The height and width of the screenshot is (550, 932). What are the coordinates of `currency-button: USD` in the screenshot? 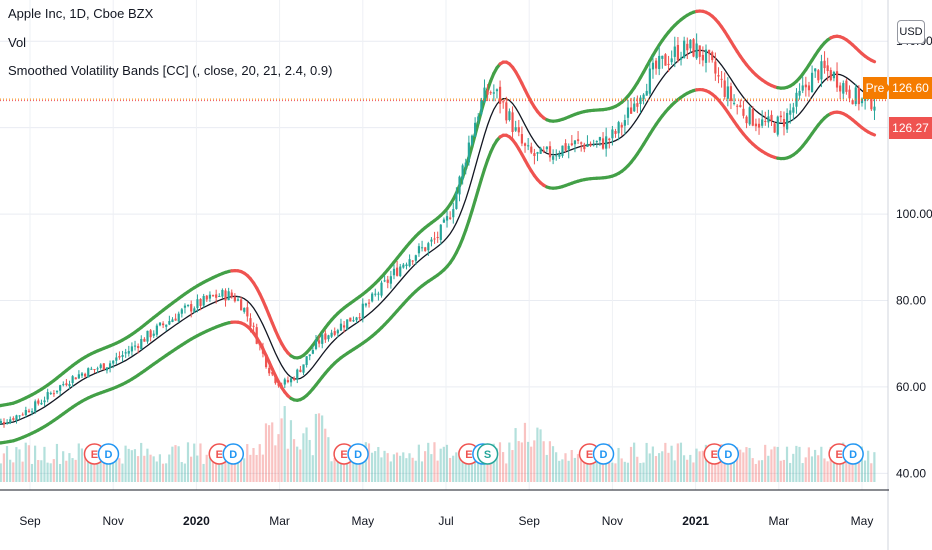 It's located at (911, 32).